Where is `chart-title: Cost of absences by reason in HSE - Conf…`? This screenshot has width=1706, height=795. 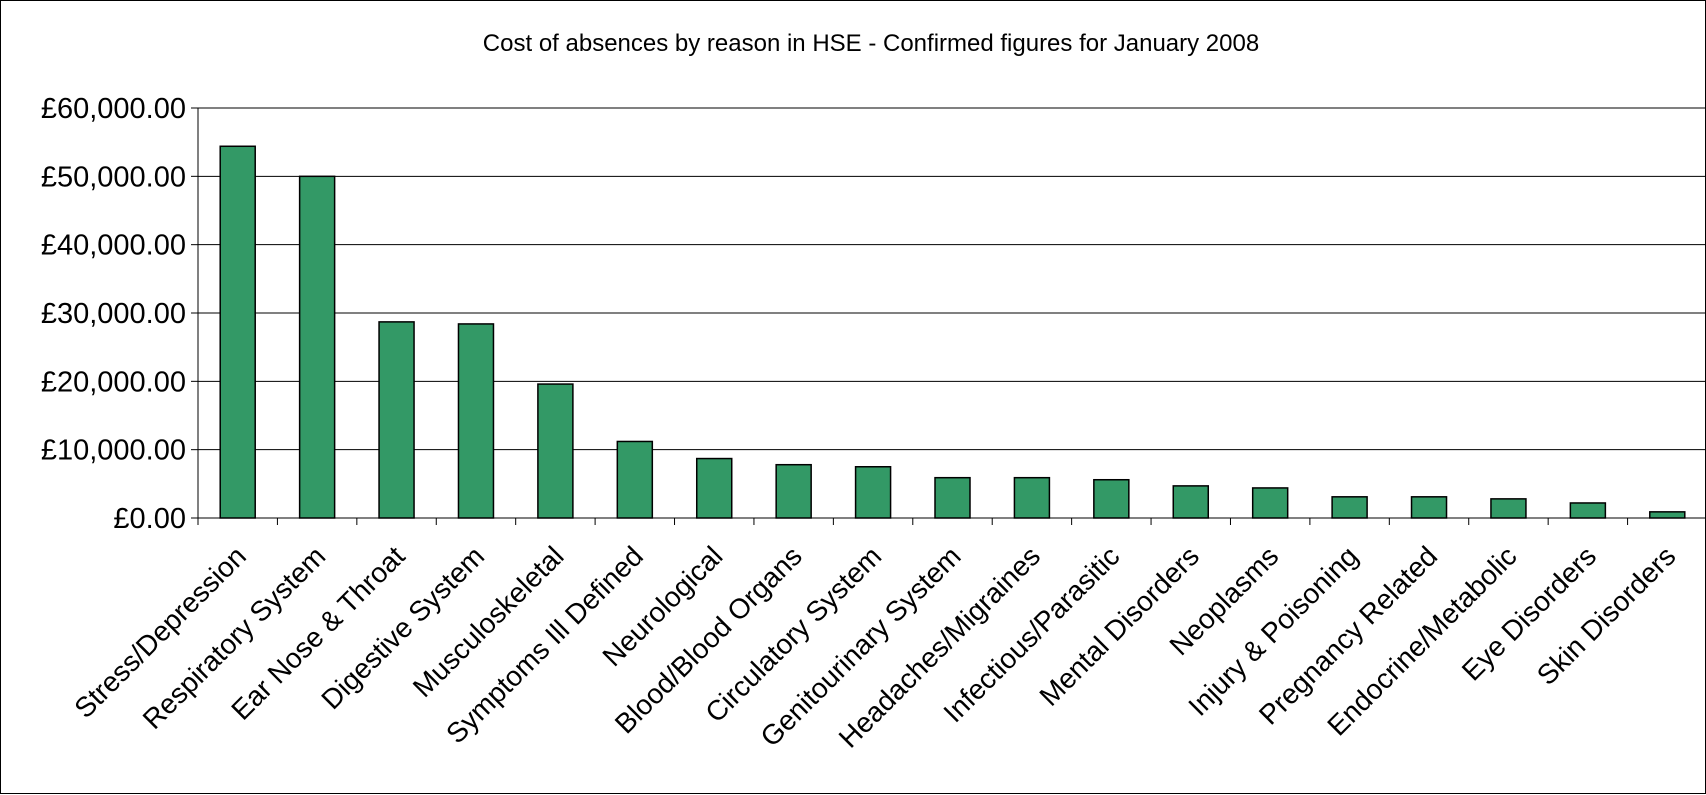
chart-title: Cost of absences by reason in HSE - Conf… is located at coordinates (871, 43).